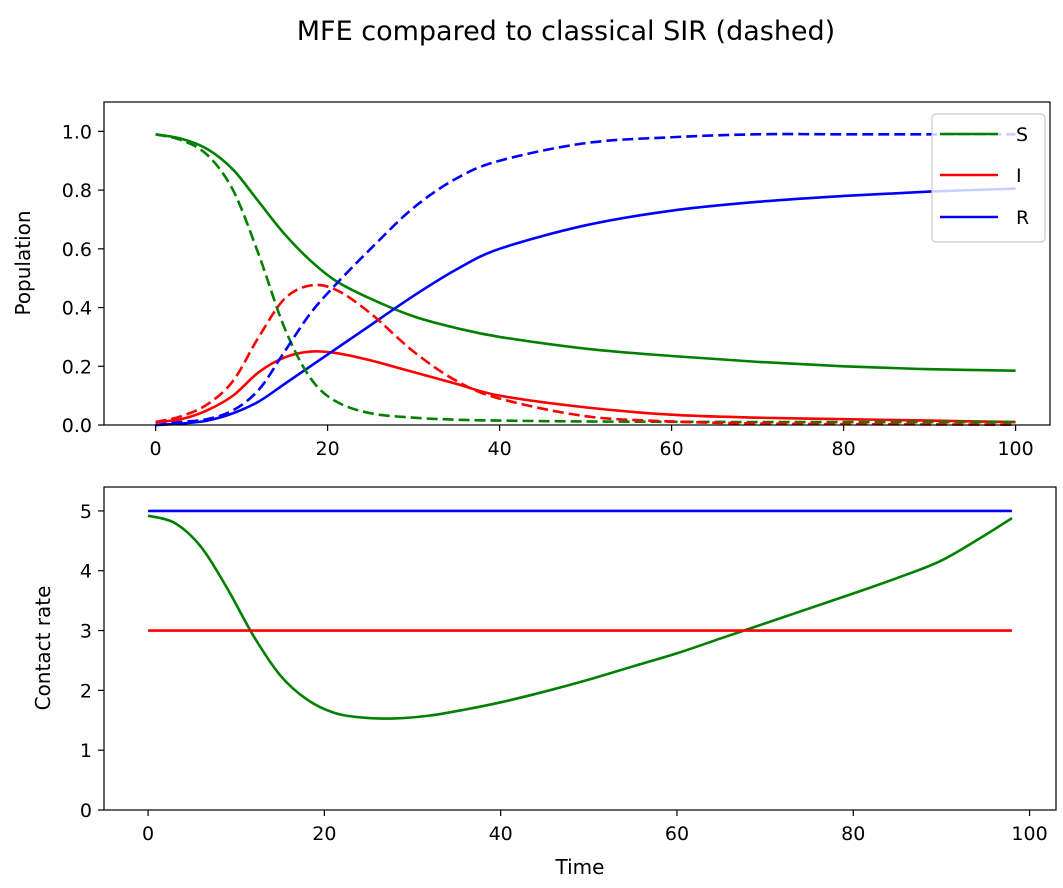 The width and height of the screenshot is (1063, 888). What do you see at coordinates (501, 834) in the screenshot?
I see `contact-rate-xtick-label: 40` at bounding box center [501, 834].